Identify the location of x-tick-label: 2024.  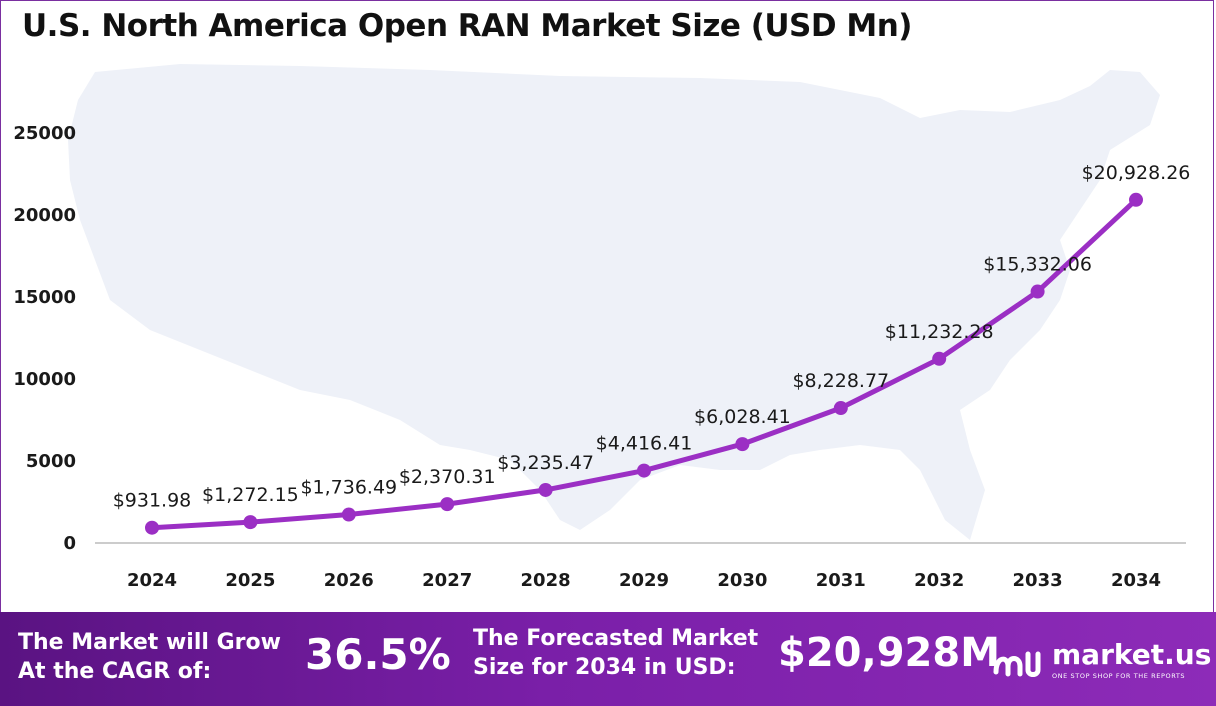
(152, 580).